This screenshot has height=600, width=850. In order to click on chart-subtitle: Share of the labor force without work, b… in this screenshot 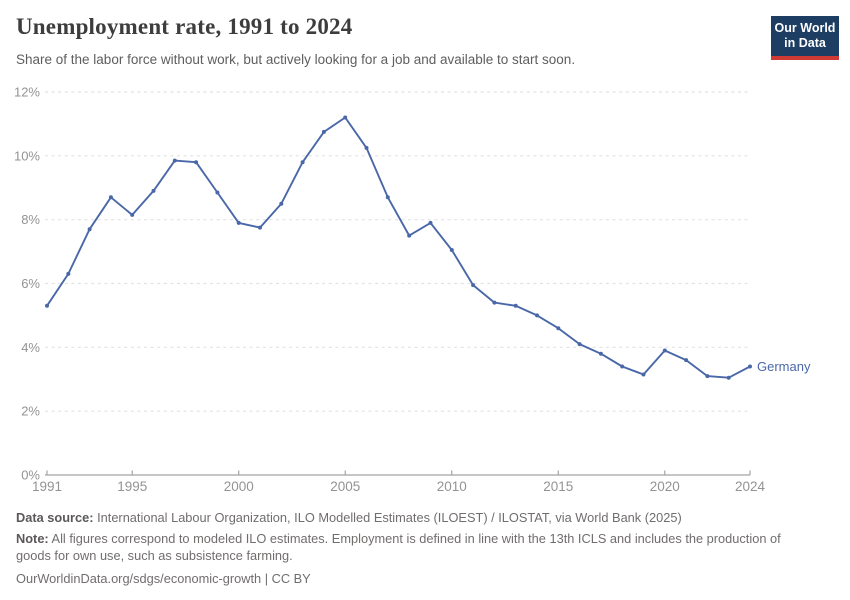, I will do `click(296, 59)`.